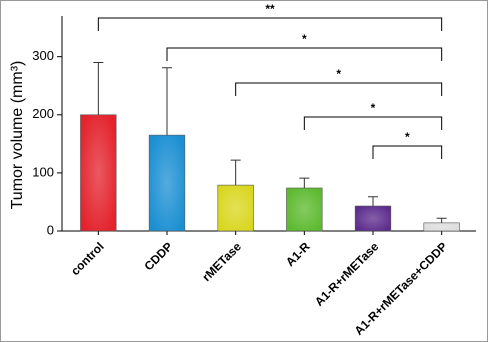 This screenshot has width=488, height=342. Describe the element at coordinates (43, 171) in the screenshot. I see `y-tick-label: 100` at that location.